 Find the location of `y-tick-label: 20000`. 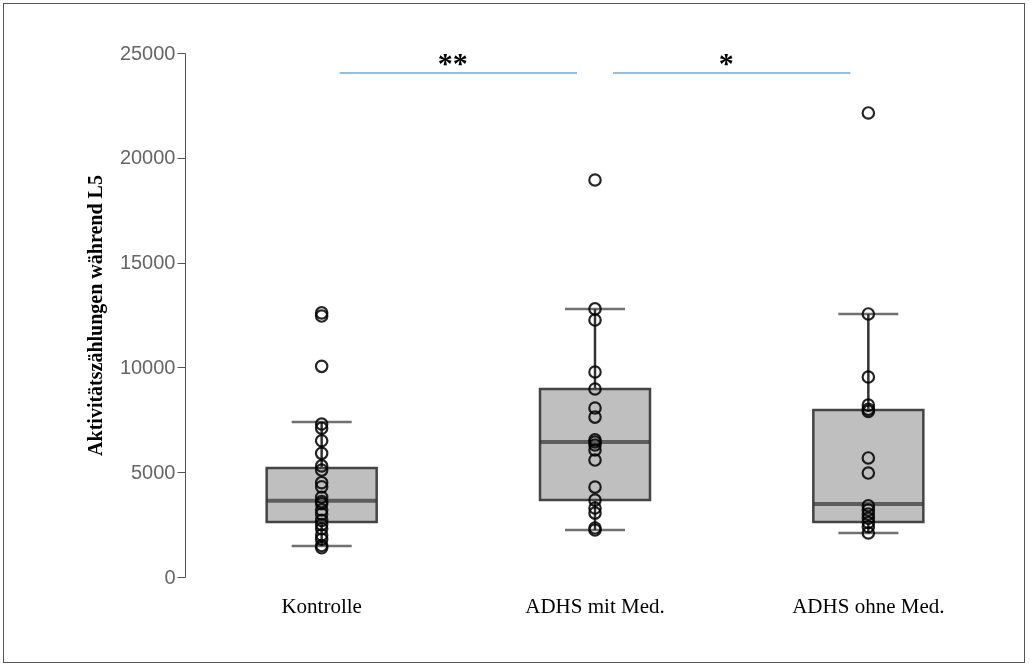

y-tick-label: 20000 is located at coordinates (147, 157).